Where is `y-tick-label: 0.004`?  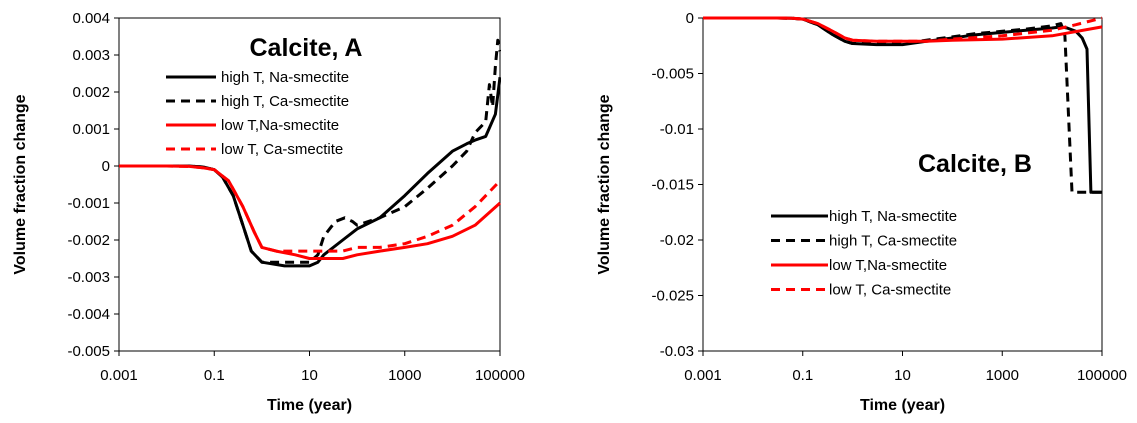
y-tick-label: 0.004 is located at coordinates (91, 18).